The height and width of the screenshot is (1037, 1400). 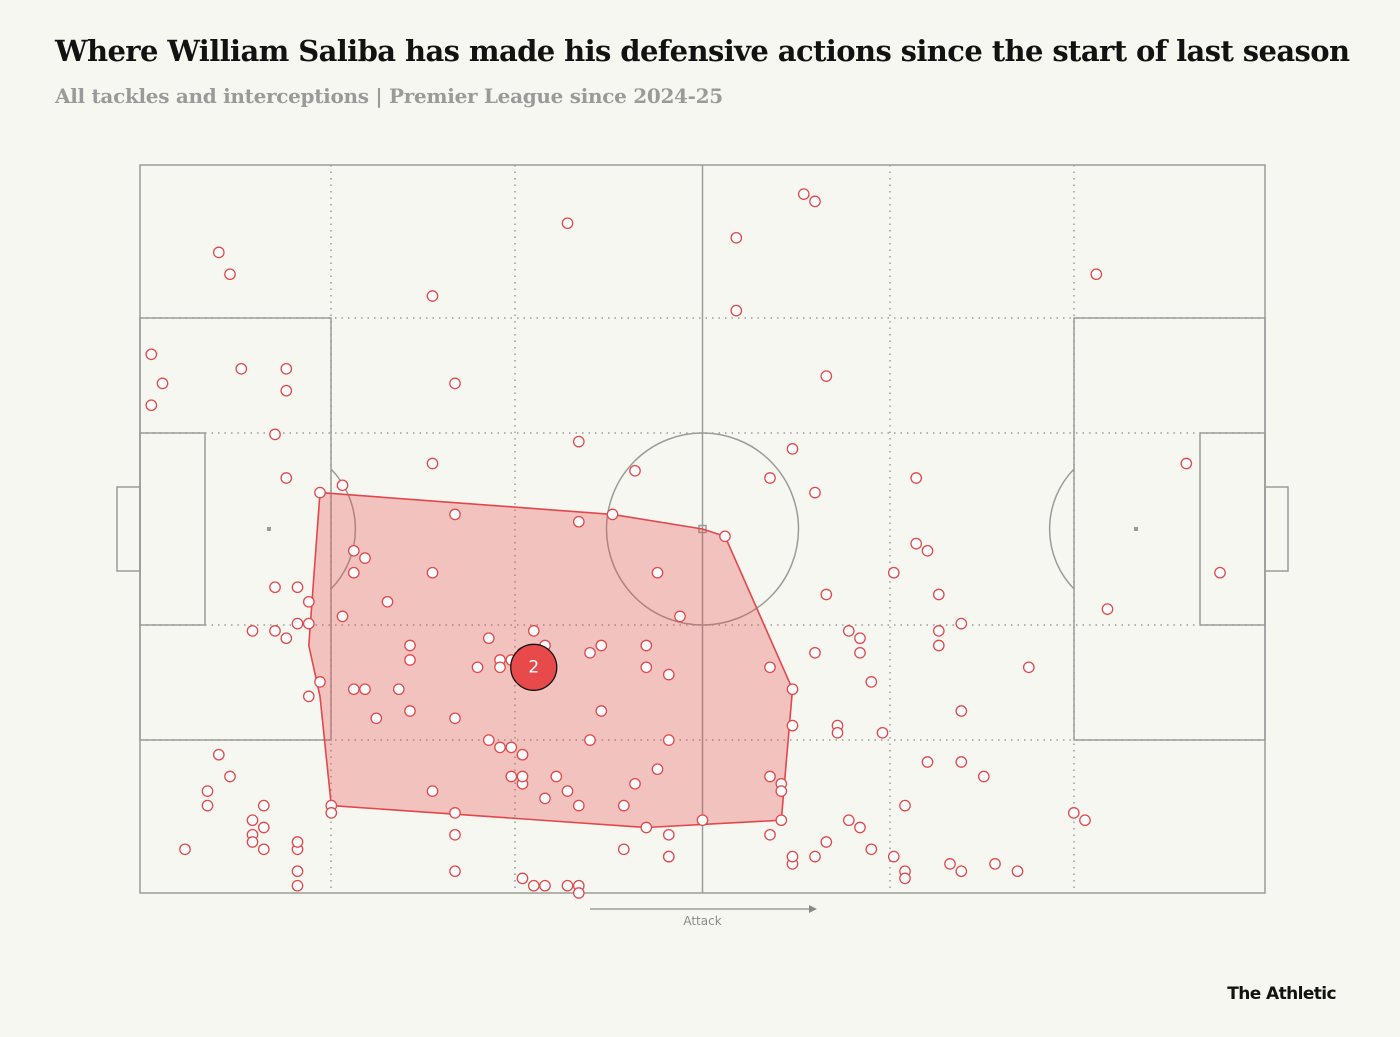 What do you see at coordinates (702, 529) in the screenshot?
I see `centre-circle` at bounding box center [702, 529].